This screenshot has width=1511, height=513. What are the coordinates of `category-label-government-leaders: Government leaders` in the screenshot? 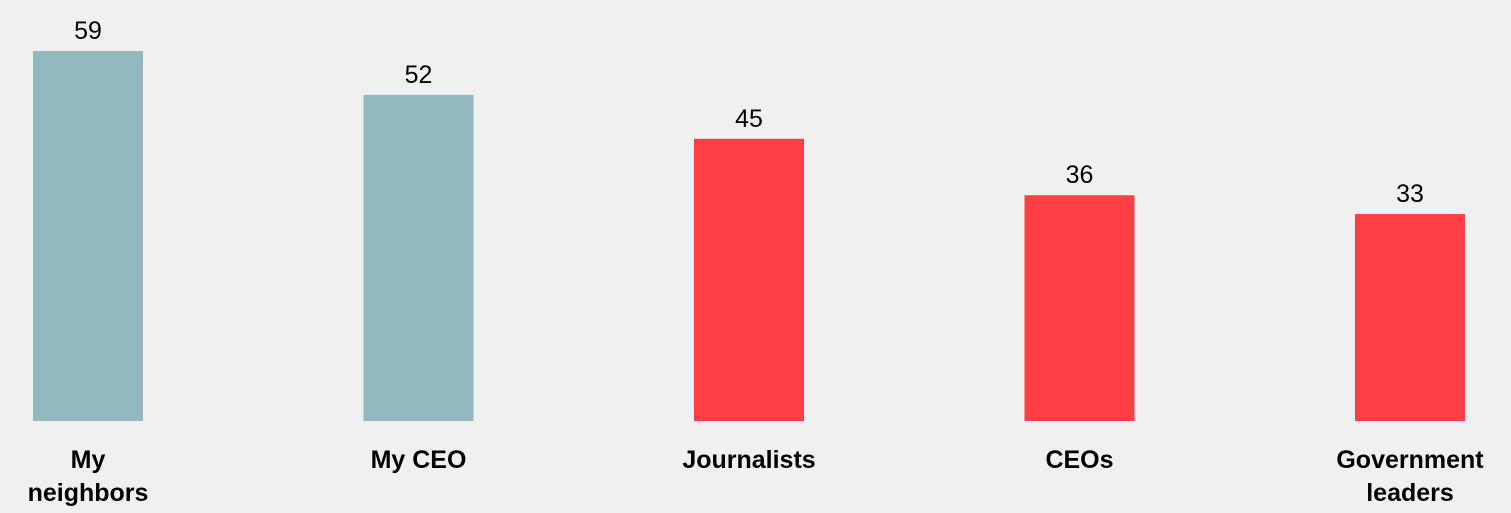 It's located at (1410, 476).